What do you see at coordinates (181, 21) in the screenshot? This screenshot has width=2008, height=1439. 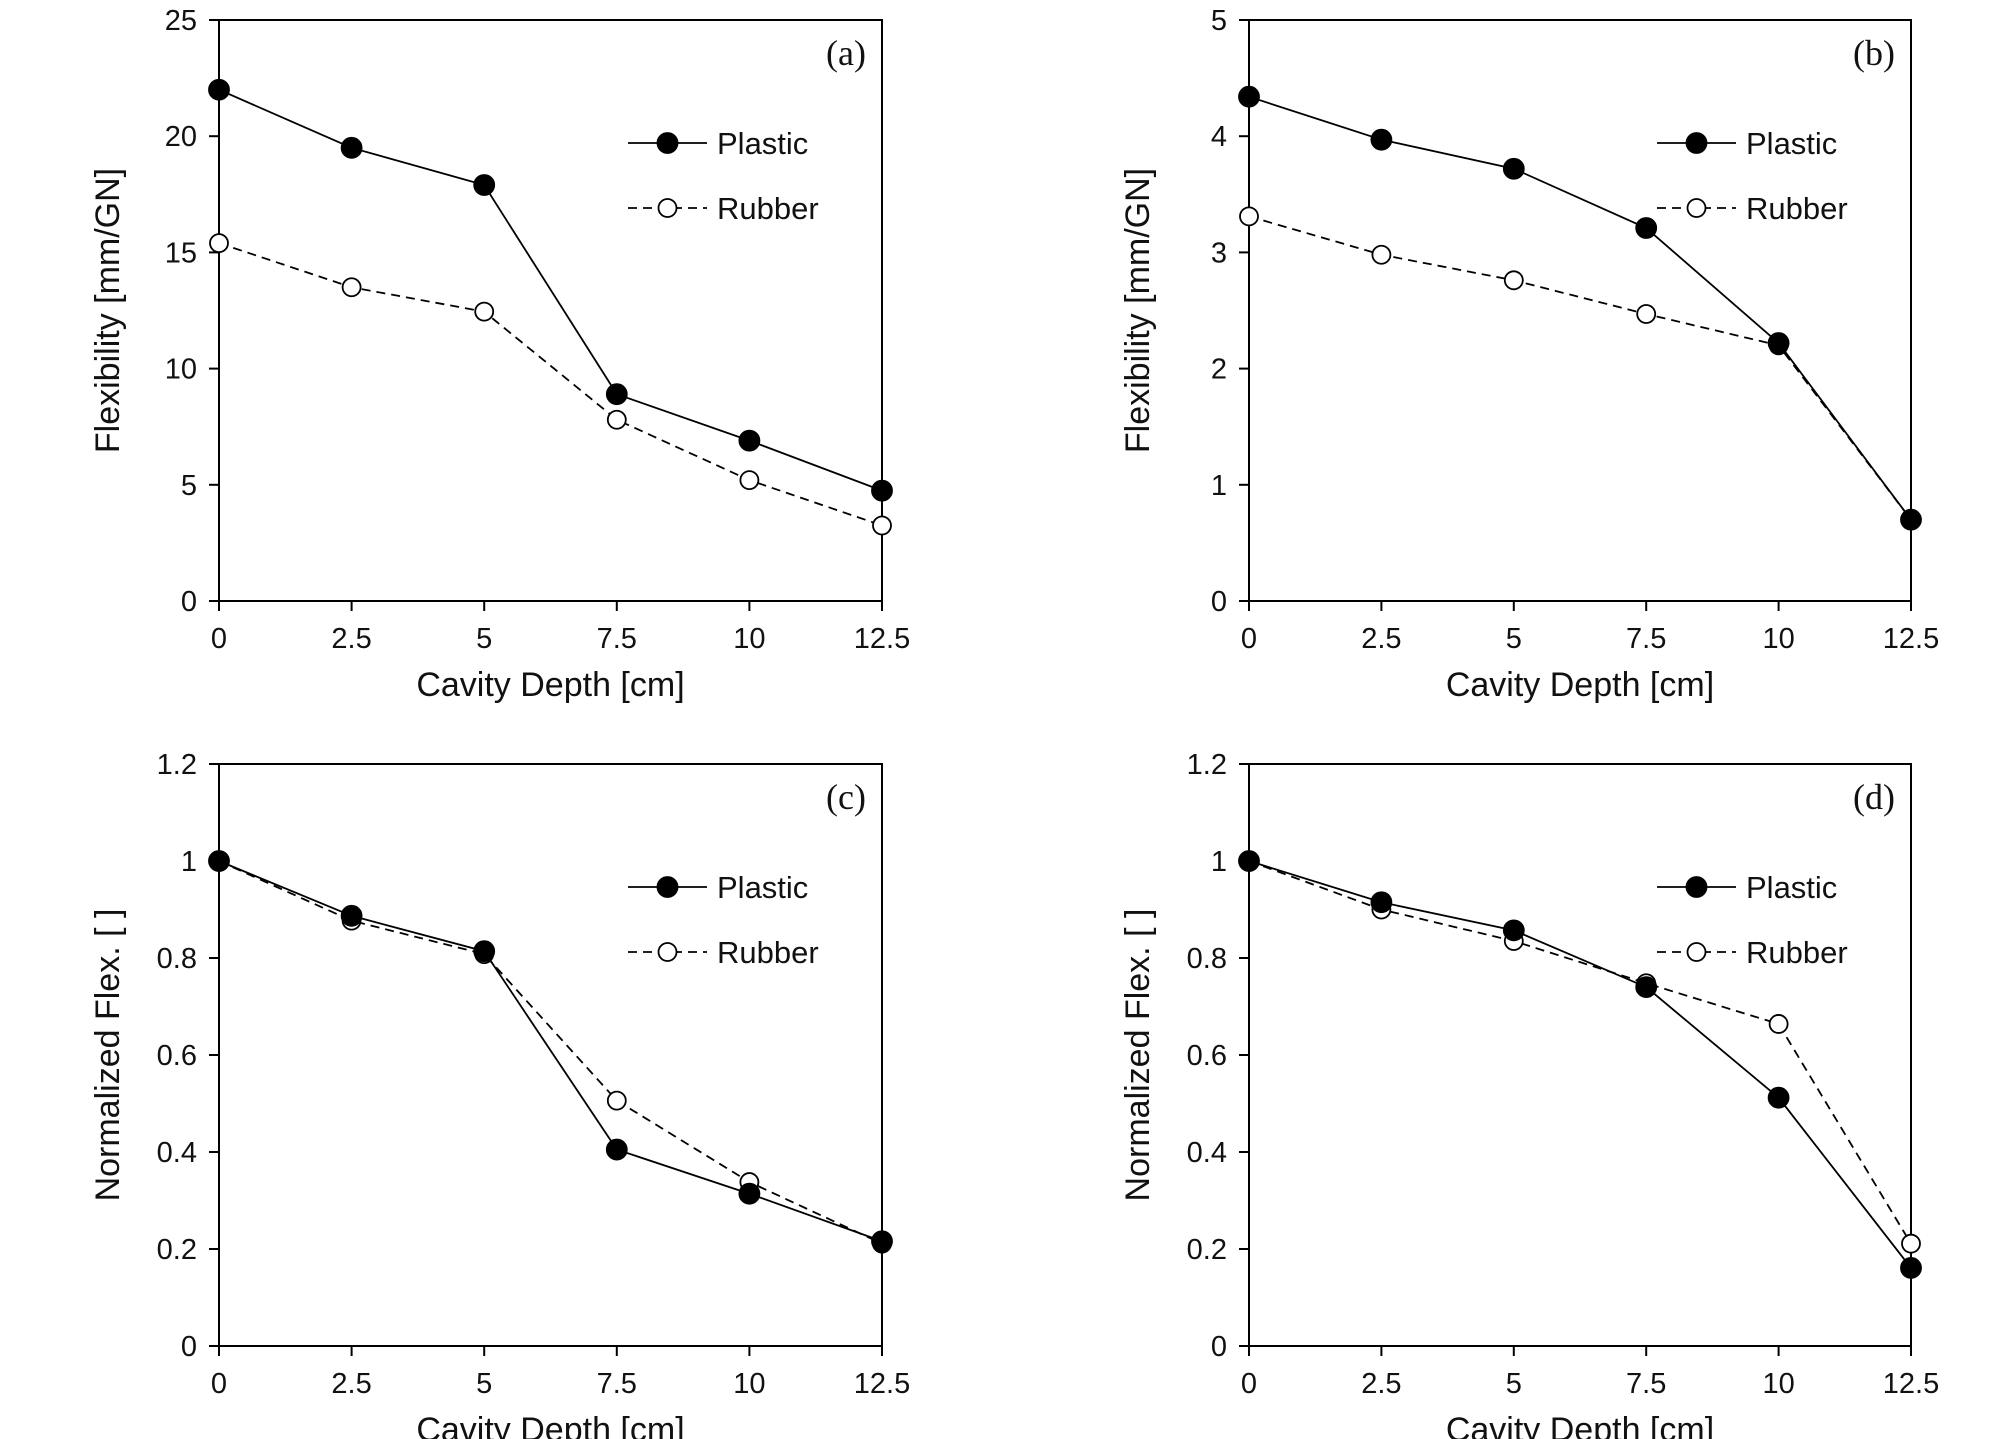 I see `y-tick-label: 25` at bounding box center [181, 21].